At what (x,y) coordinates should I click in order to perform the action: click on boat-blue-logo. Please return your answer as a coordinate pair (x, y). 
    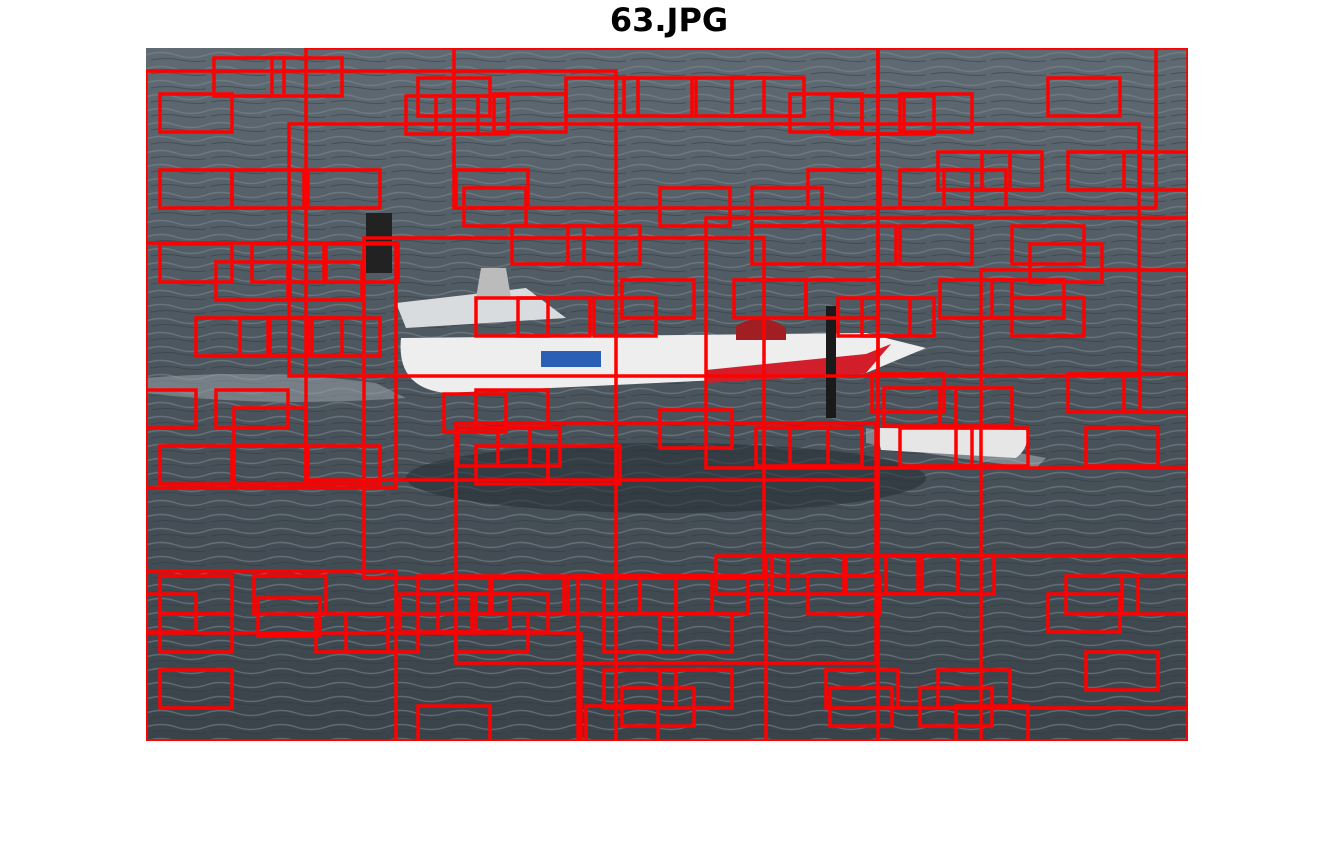
    Looking at the image, I should click on (571, 359).